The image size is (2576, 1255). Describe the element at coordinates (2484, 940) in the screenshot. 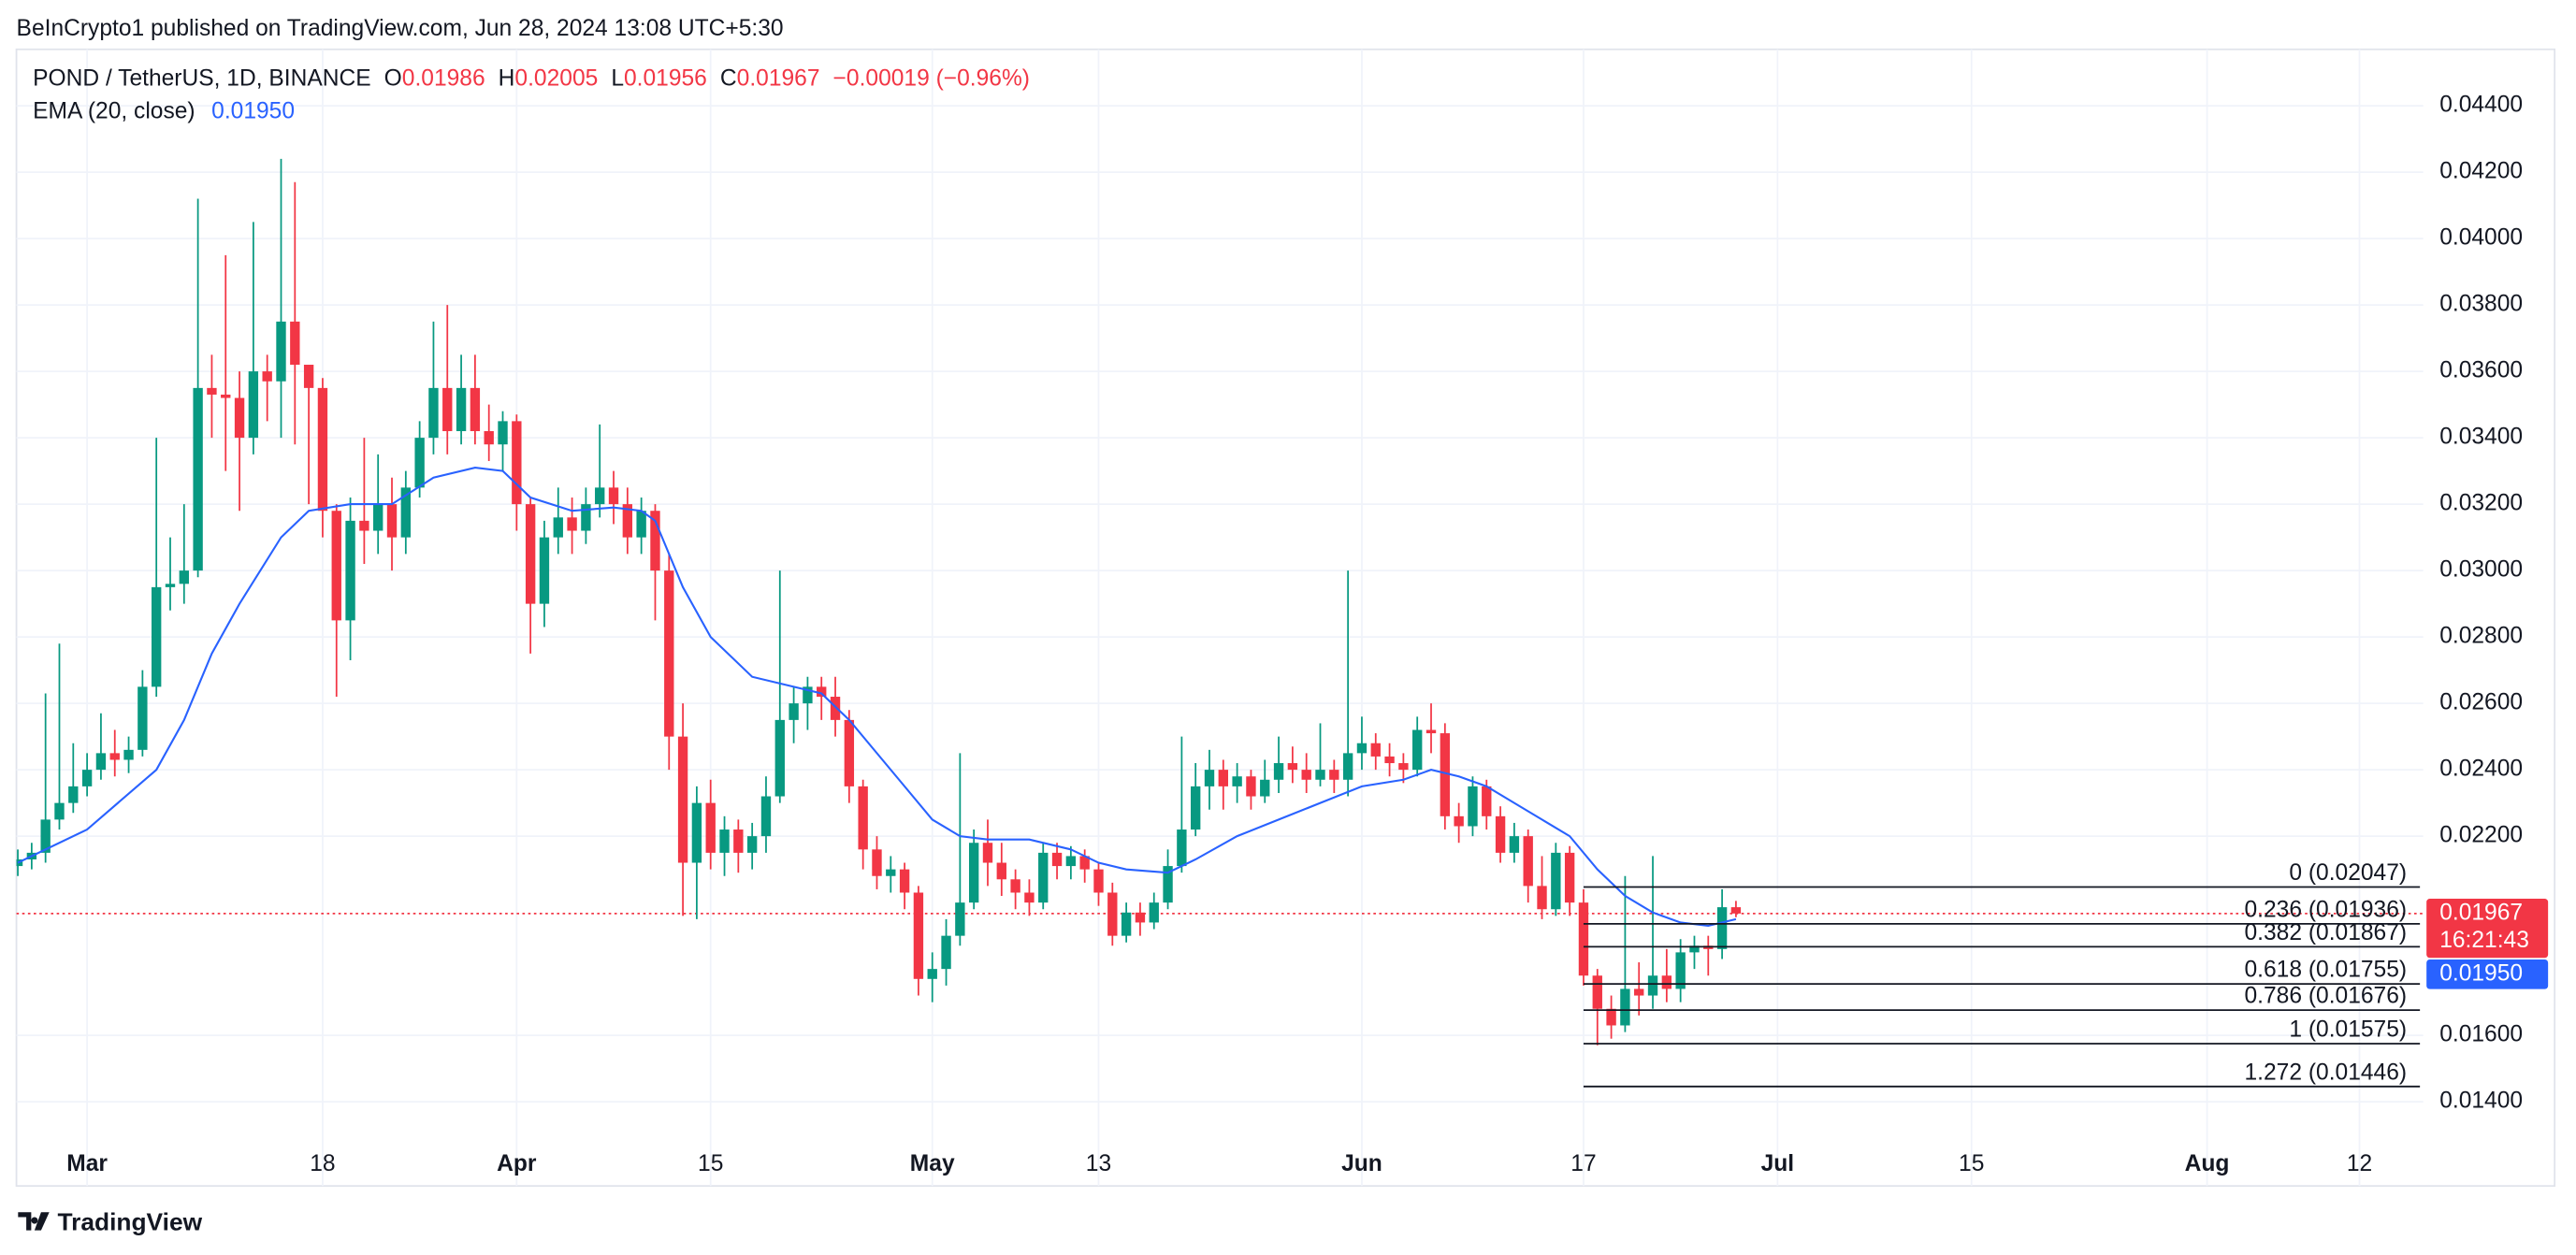

I see `price-countdown: 16:21:43` at that location.